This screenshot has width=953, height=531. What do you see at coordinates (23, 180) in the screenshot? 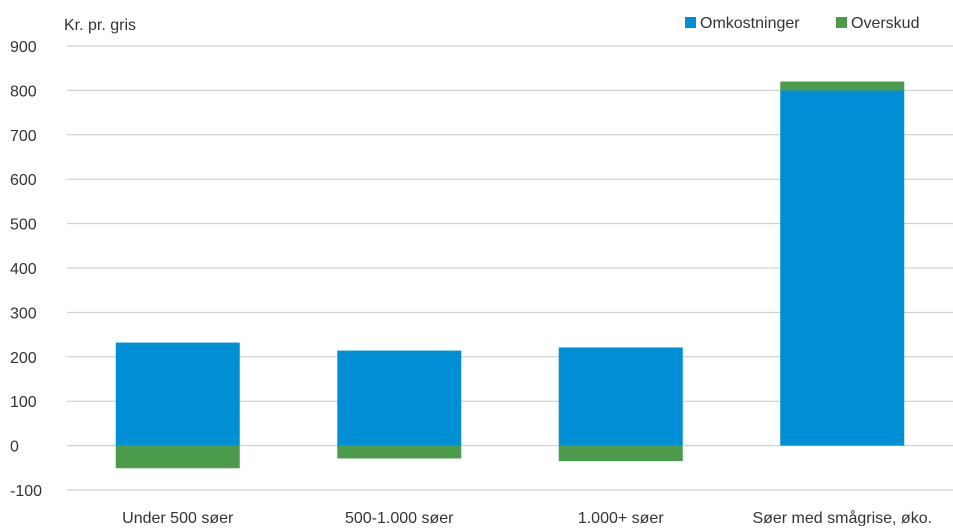
I see `y-tick-label: 600` at bounding box center [23, 180].